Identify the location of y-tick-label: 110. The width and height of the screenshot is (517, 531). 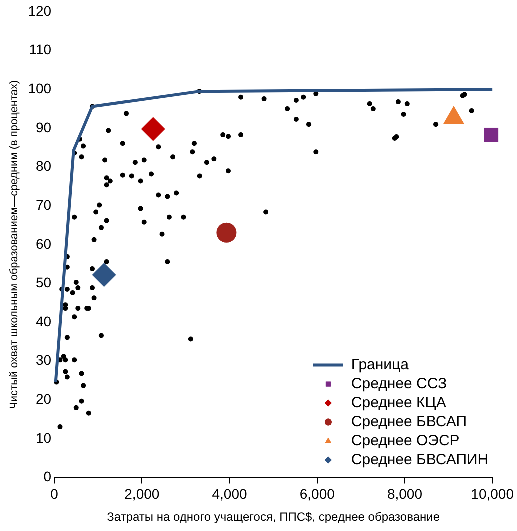
(40, 50).